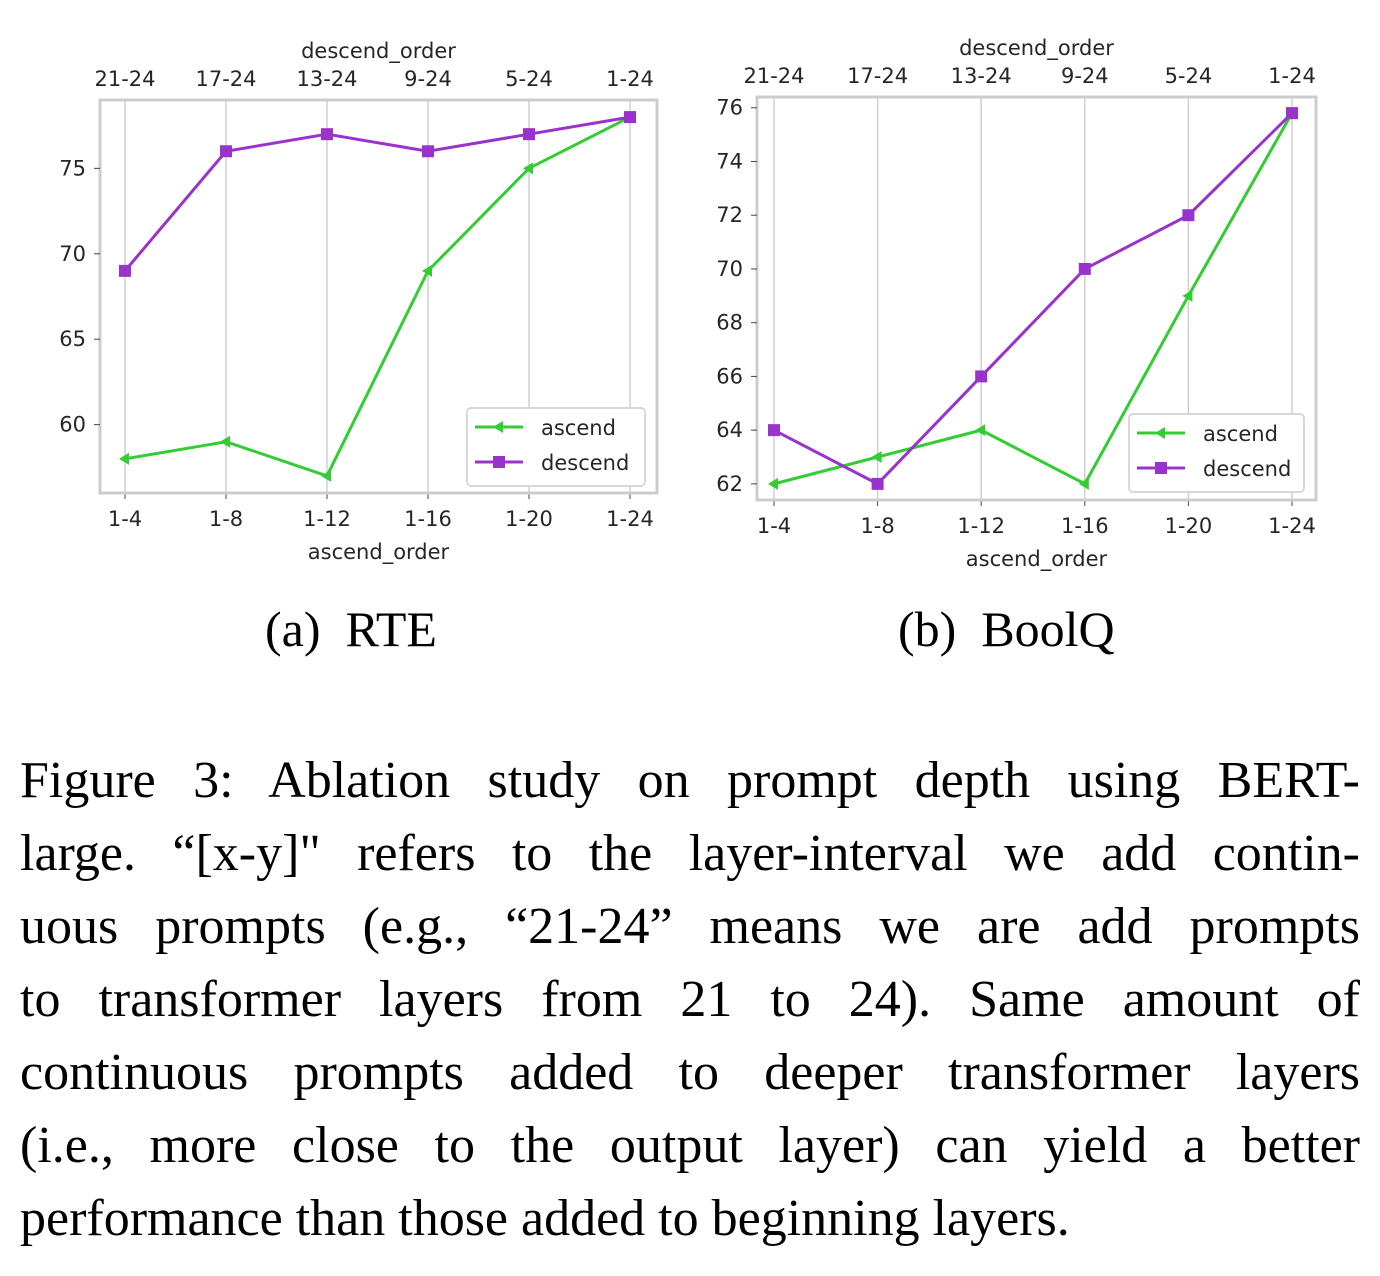  What do you see at coordinates (729, 161) in the screenshot?
I see `y-tick-label: 74` at bounding box center [729, 161].